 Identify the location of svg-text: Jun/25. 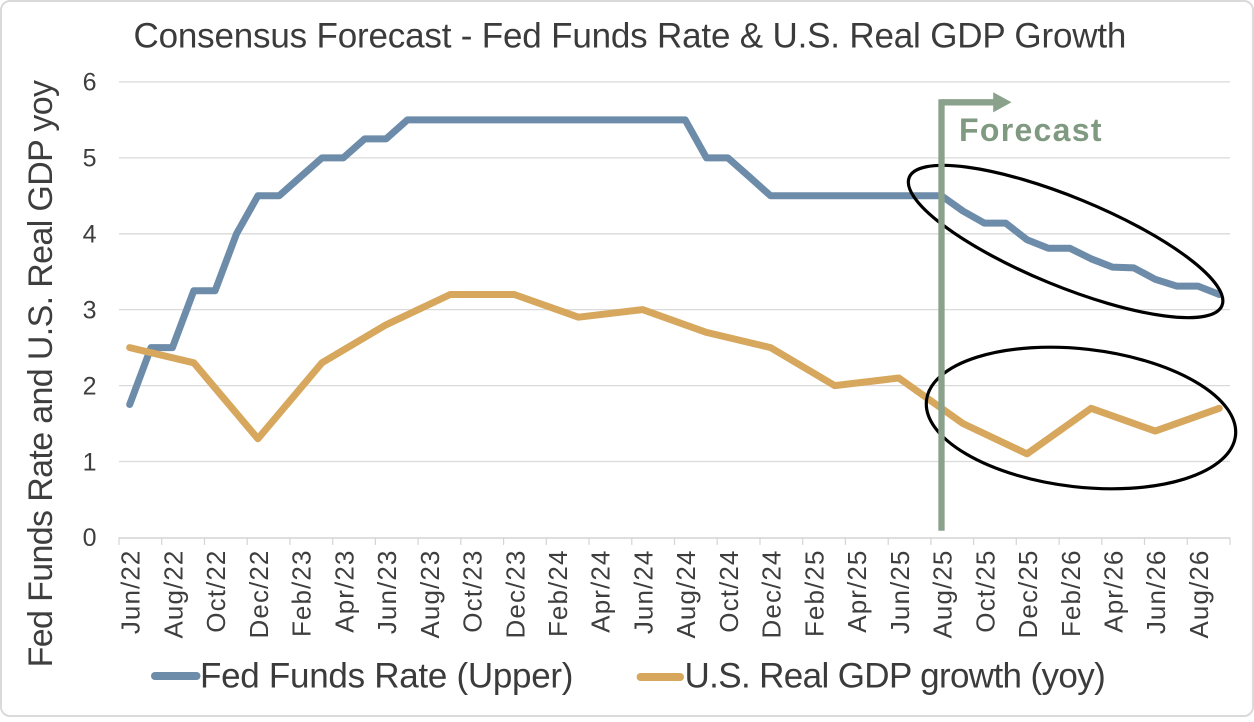
(900, 592).